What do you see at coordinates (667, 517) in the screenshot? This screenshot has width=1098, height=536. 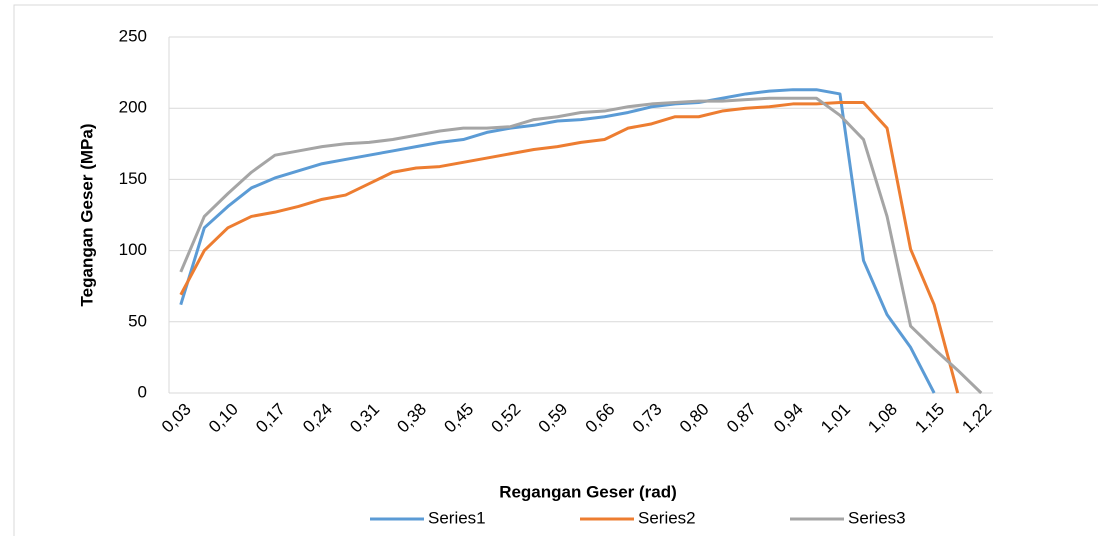 I see `legend-label: Series2` at bounding box center [667, 517].